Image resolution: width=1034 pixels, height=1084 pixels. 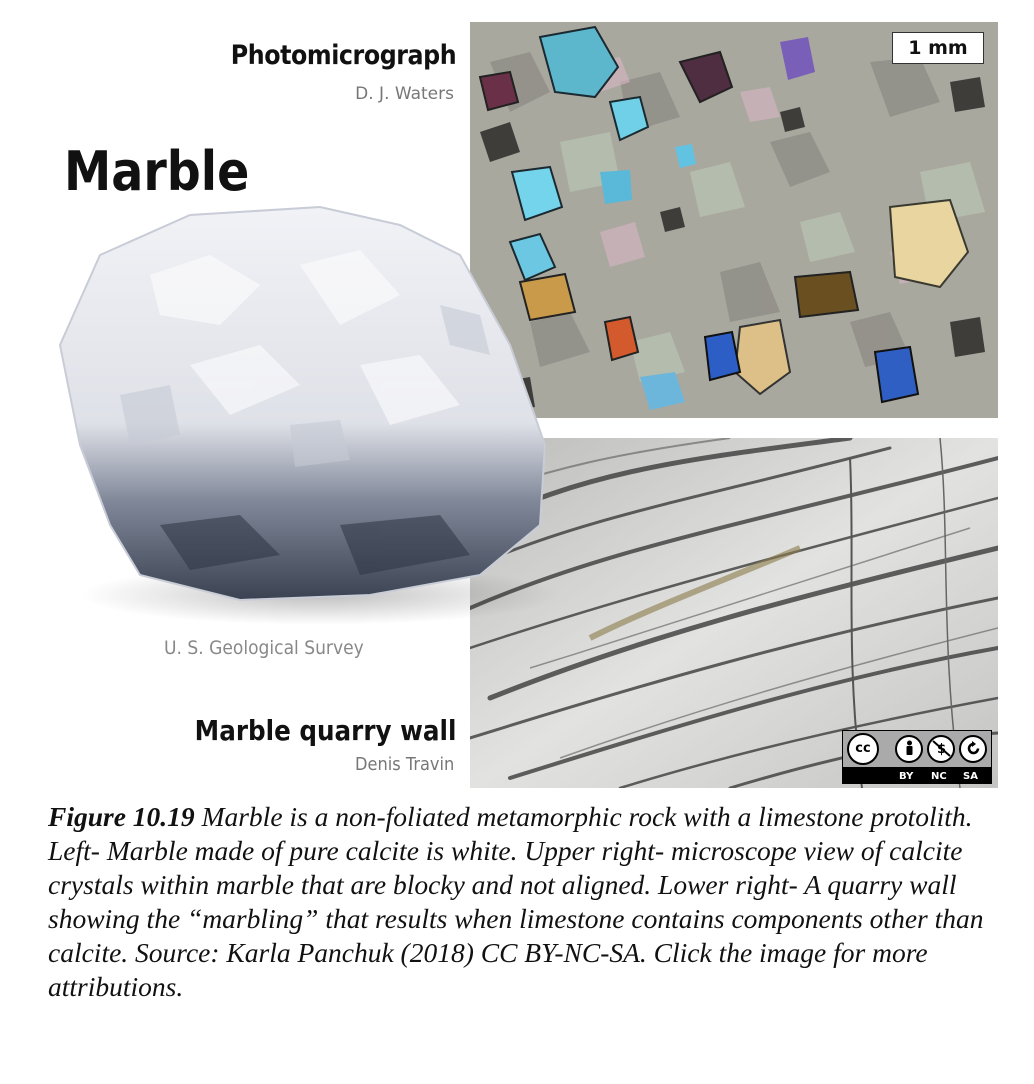 What do you see at coordinates (970, 776) in the screenshot?
I see `cc-term-sa: SA` at bounding box center [970, 776].